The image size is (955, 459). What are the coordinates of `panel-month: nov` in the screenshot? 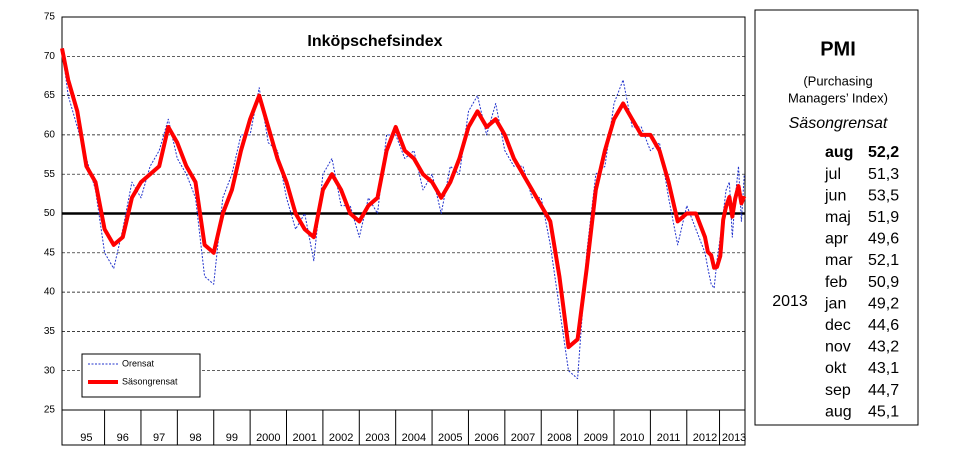 It's located at (838, 347).